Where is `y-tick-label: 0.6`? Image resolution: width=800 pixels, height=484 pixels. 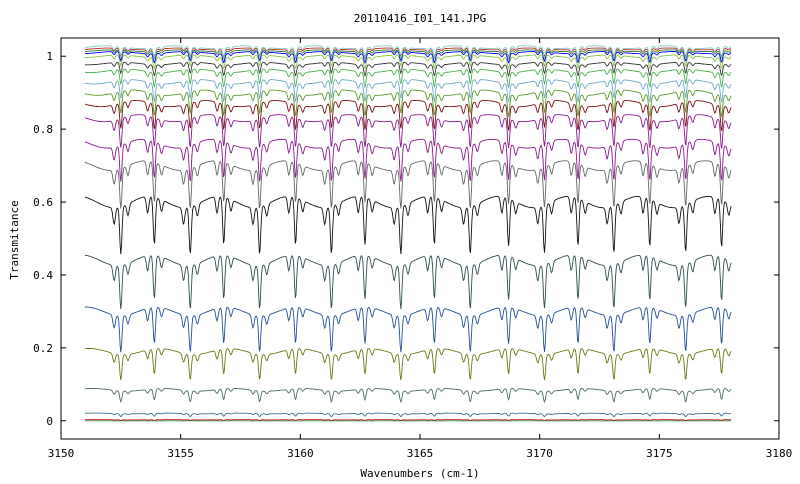
y-tick-label: 0.6 is located at coordinates (43, 202).